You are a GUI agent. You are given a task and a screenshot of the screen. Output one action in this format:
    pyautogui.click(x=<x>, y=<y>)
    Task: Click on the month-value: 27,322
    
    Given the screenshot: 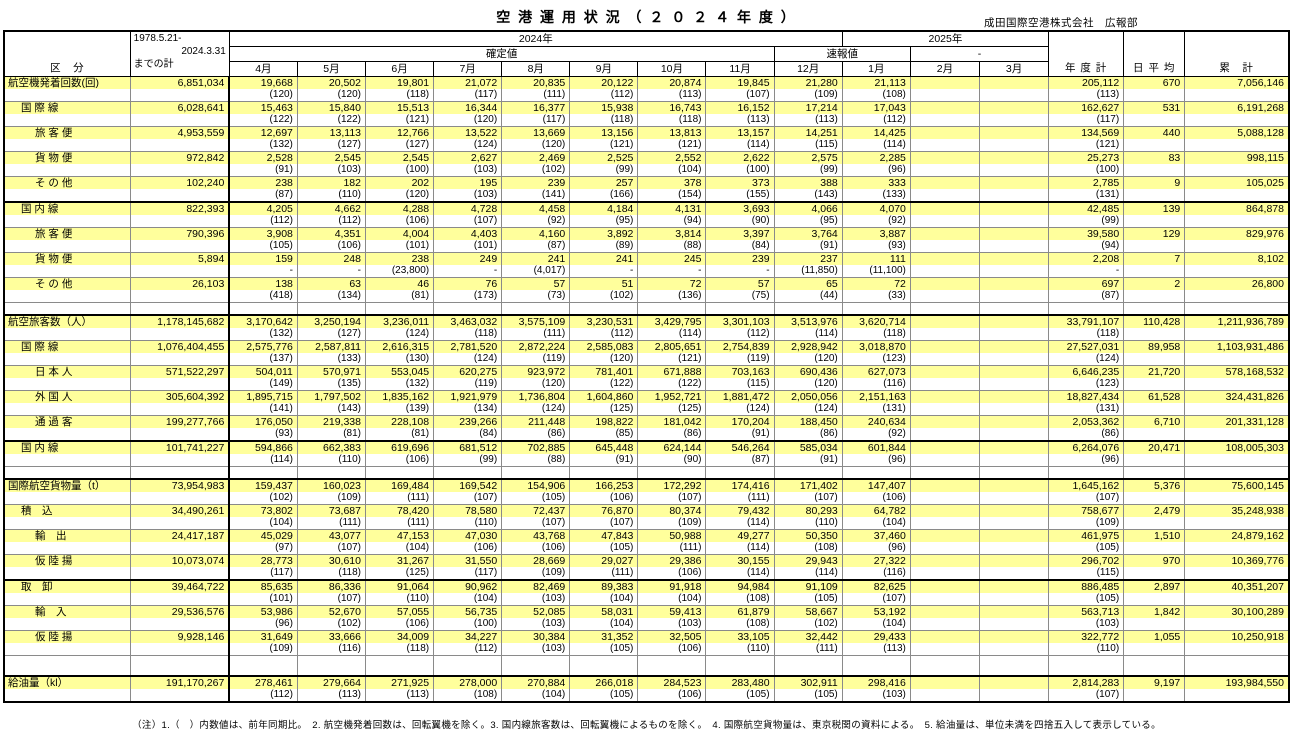 What is the action you would take?
    pyautogui.click(x=876, y=560)
    